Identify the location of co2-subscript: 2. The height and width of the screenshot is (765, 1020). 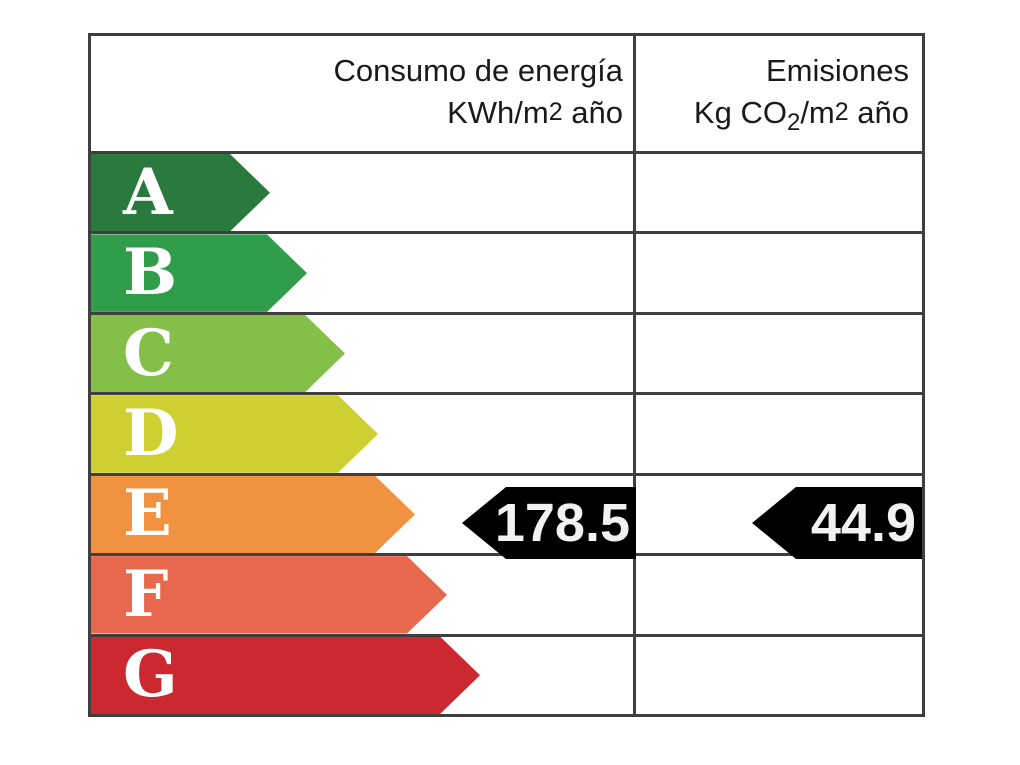
(793, 122).